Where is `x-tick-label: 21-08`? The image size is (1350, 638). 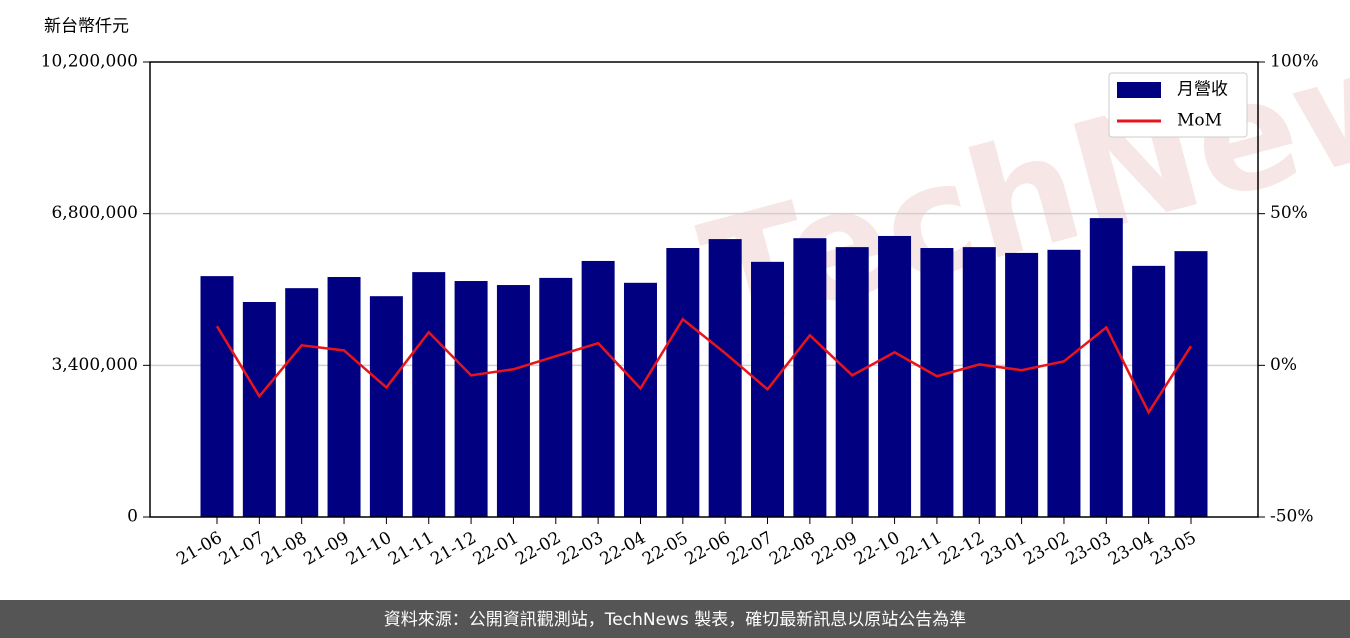 x-tick-label: 21-08 is located at coordinates (284, 549).